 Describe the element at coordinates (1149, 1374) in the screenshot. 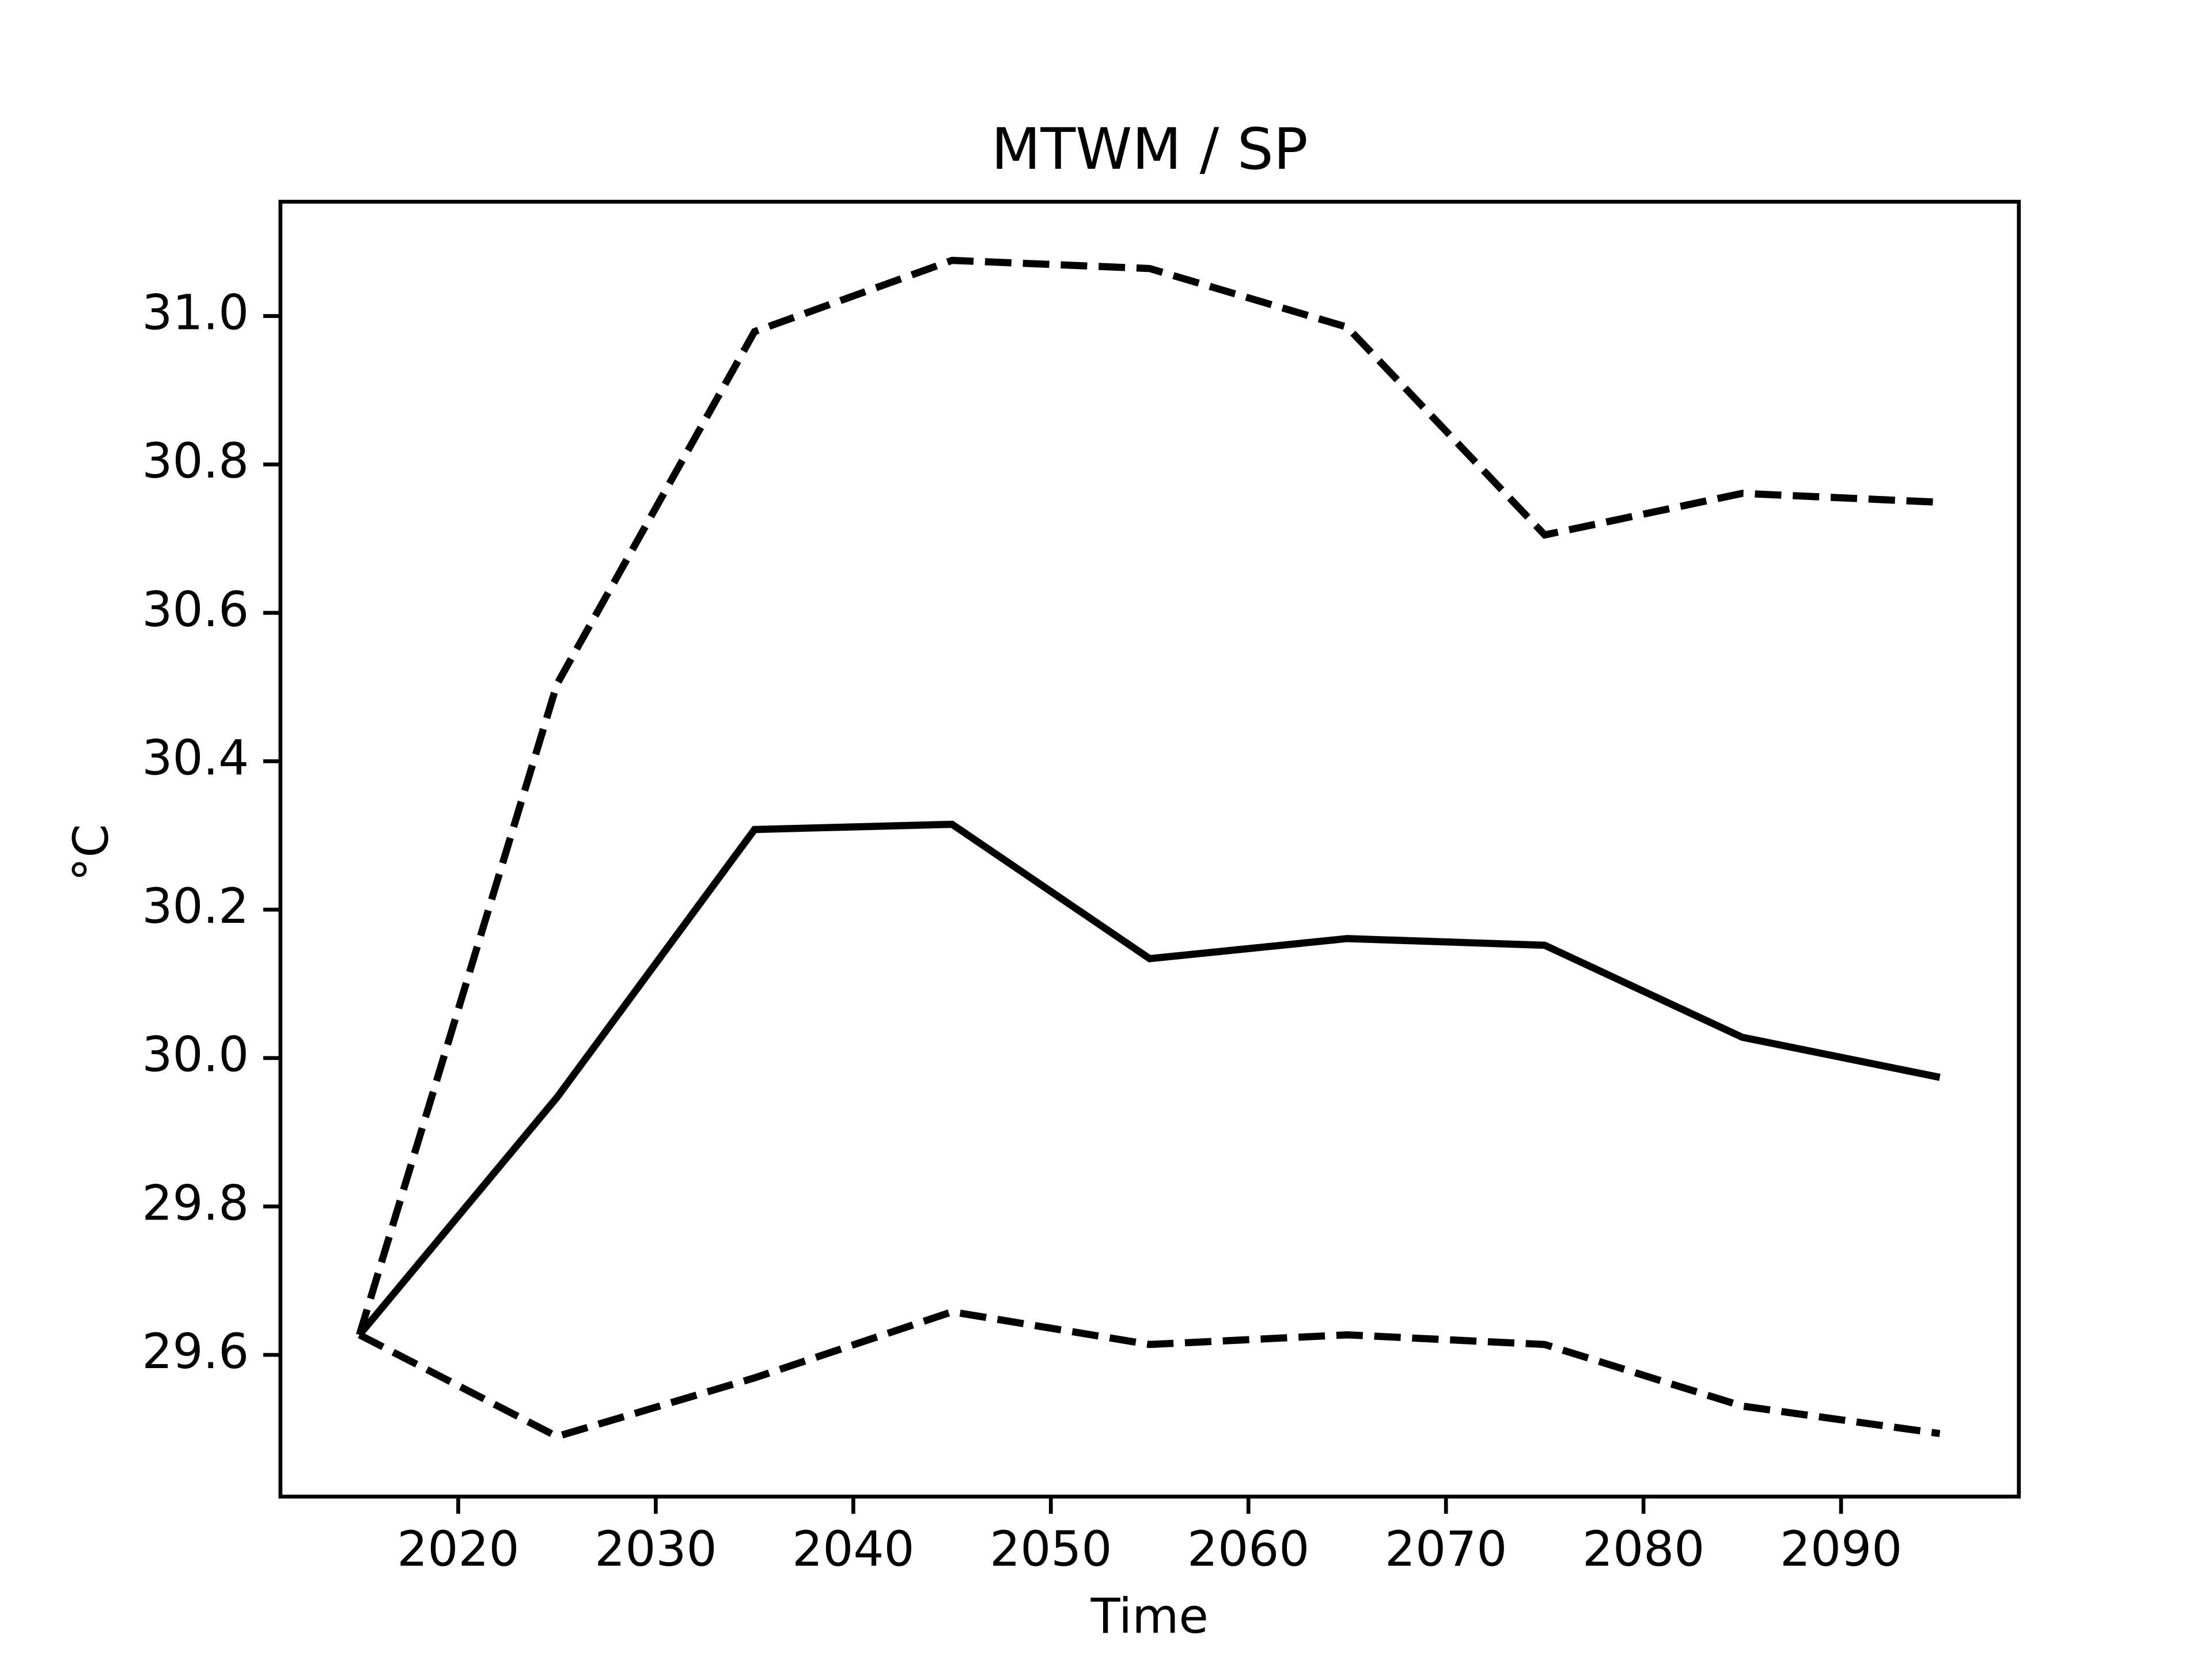

I see `line-series` at that location.